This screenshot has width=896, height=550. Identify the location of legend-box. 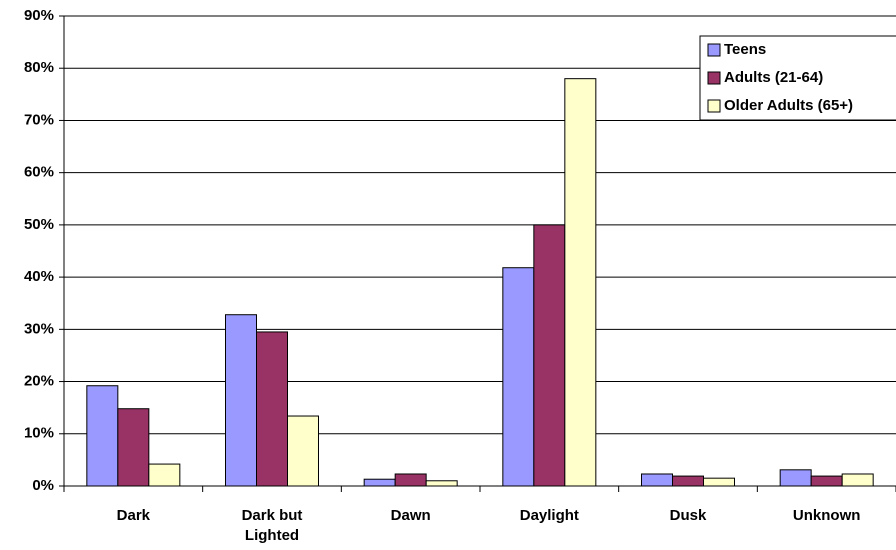
(797, 78).